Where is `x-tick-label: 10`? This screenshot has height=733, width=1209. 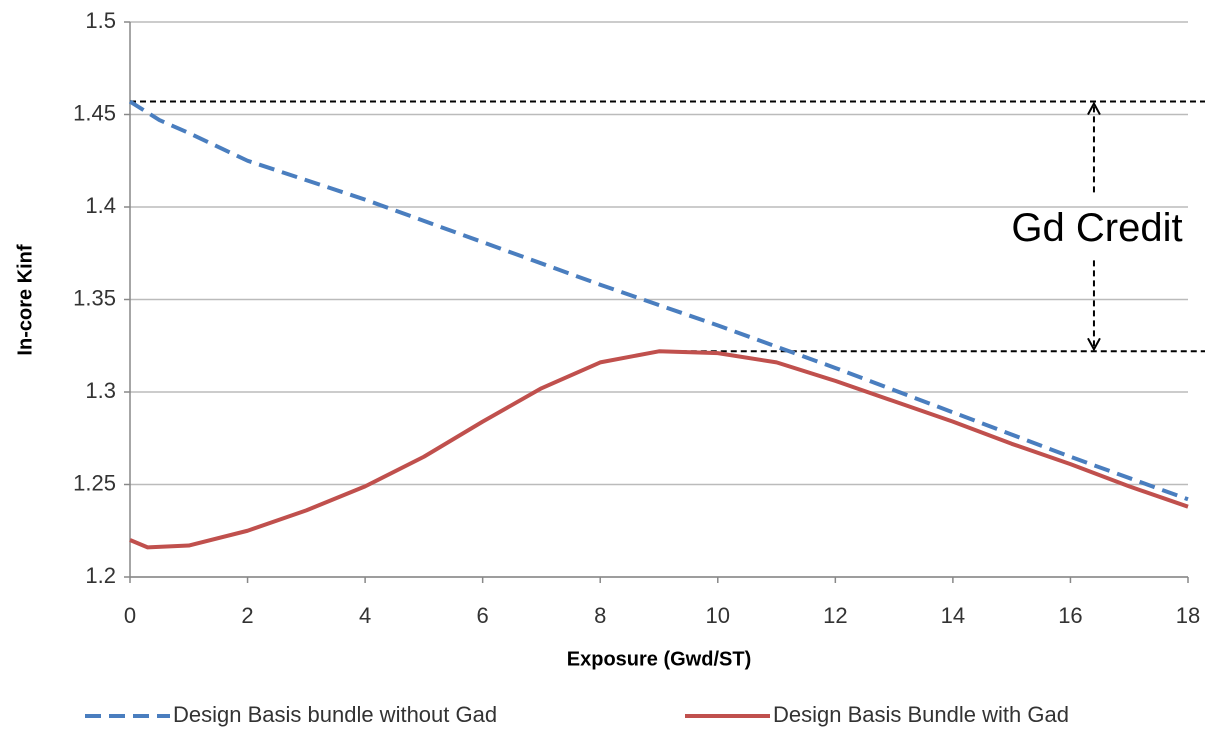
x-tick-label: 10 is located at coordinates (718, 615).